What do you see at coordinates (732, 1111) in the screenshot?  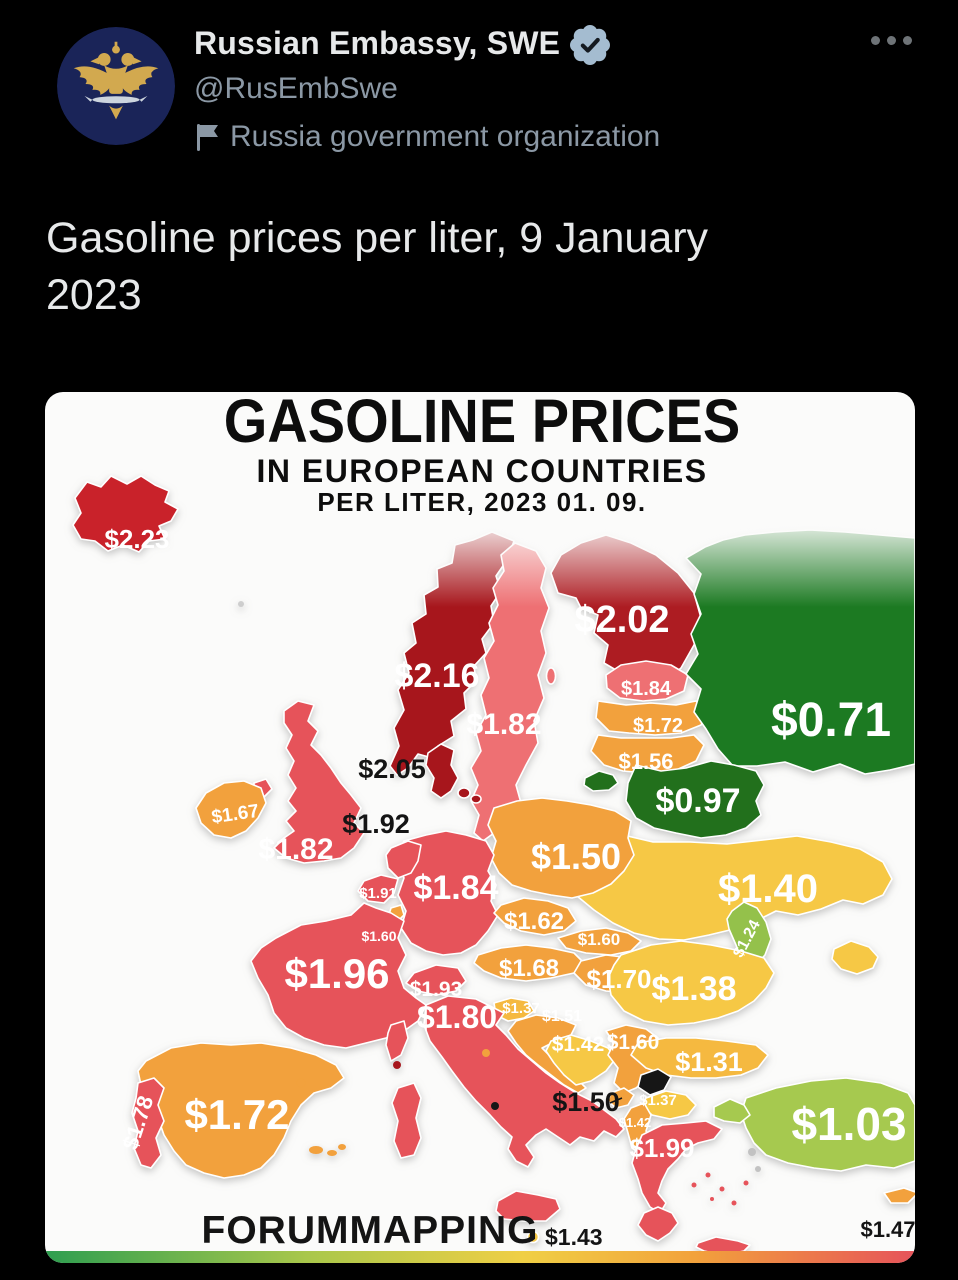 I see `region-east-thrace` at bounding box center [732, 1111].